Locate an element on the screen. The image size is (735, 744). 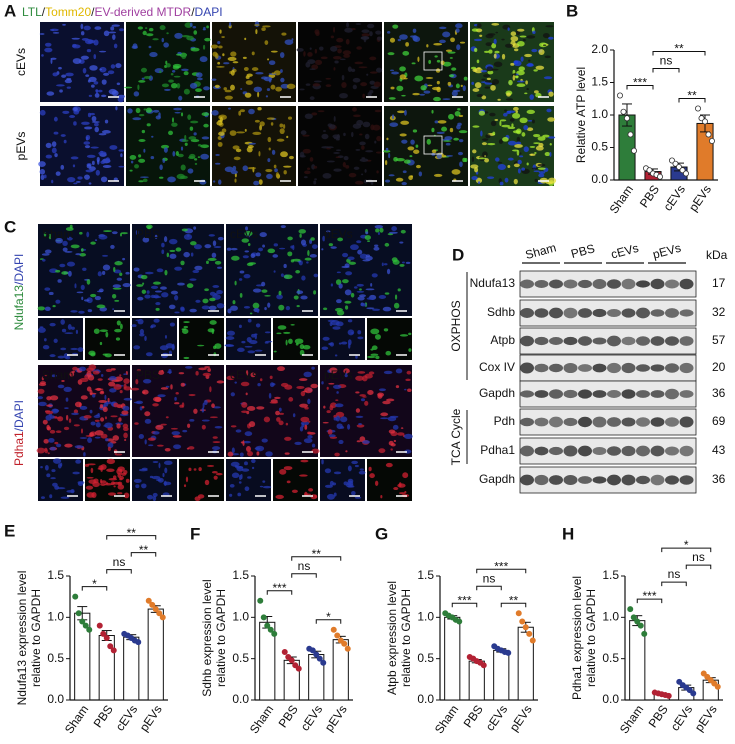
image-label: cEVs is located at coordinates (244, 375).